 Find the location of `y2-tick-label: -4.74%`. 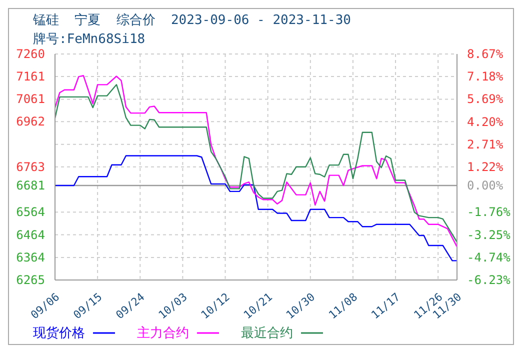

y2-tick-label: -4.74% is located at coordinates (489, 257).